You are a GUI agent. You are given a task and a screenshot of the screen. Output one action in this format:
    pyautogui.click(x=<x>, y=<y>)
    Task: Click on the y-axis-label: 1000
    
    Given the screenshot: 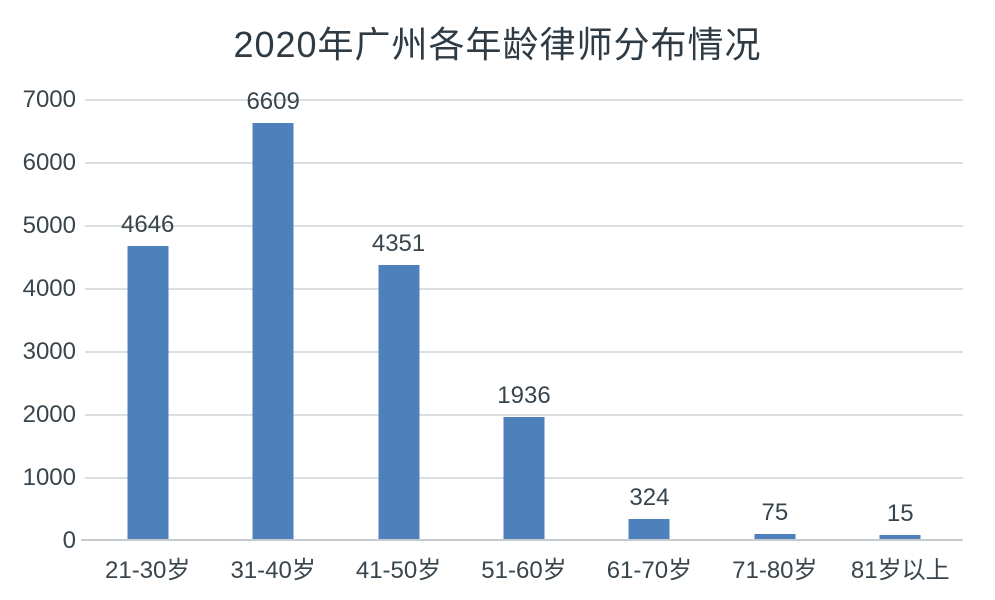 What is the action you would take?
    pyautogui.click(x=49, y=477)
    